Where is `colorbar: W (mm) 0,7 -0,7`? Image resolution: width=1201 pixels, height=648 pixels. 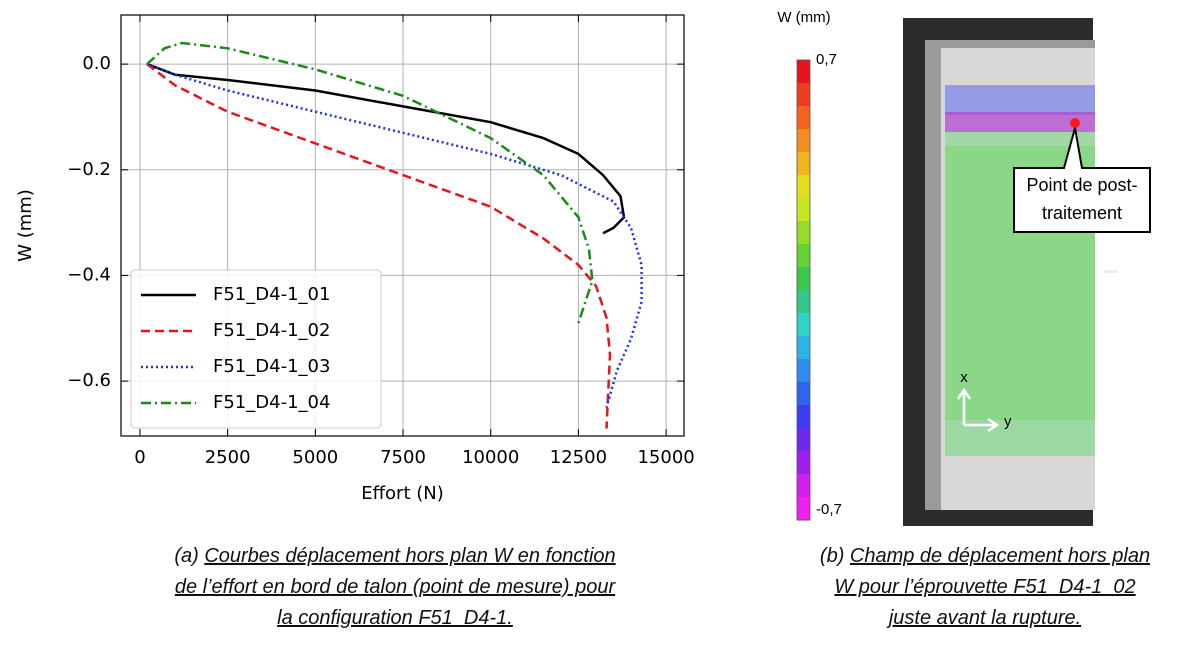
colorbar: W (mm) 0,7 -0,7 is located at coordinates (809, 265).